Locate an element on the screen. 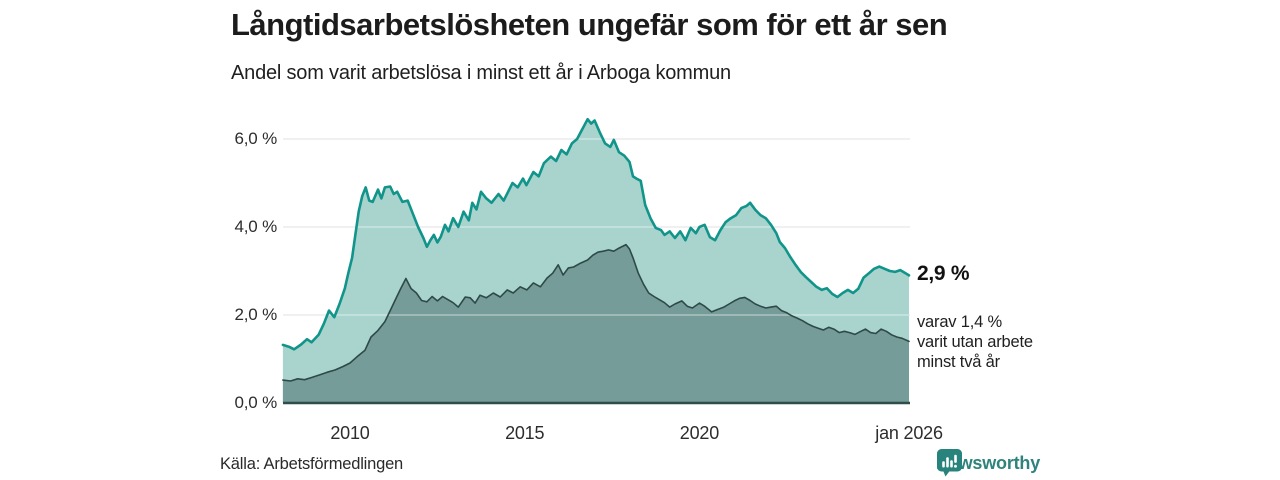 Image resolution: width=1280 pixels, height=480 pixels. y-axis-tick-label: 6,0 % is located at coordinates (256, 138).